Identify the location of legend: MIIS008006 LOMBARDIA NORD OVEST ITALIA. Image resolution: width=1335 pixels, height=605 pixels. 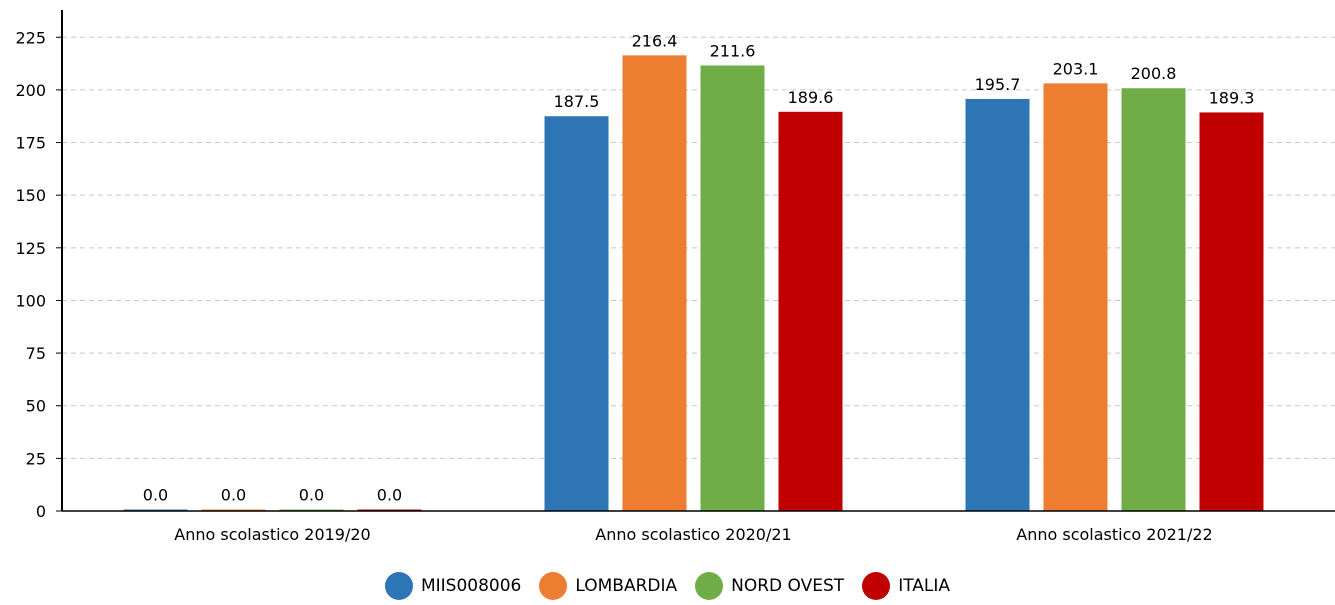
(667, 586).